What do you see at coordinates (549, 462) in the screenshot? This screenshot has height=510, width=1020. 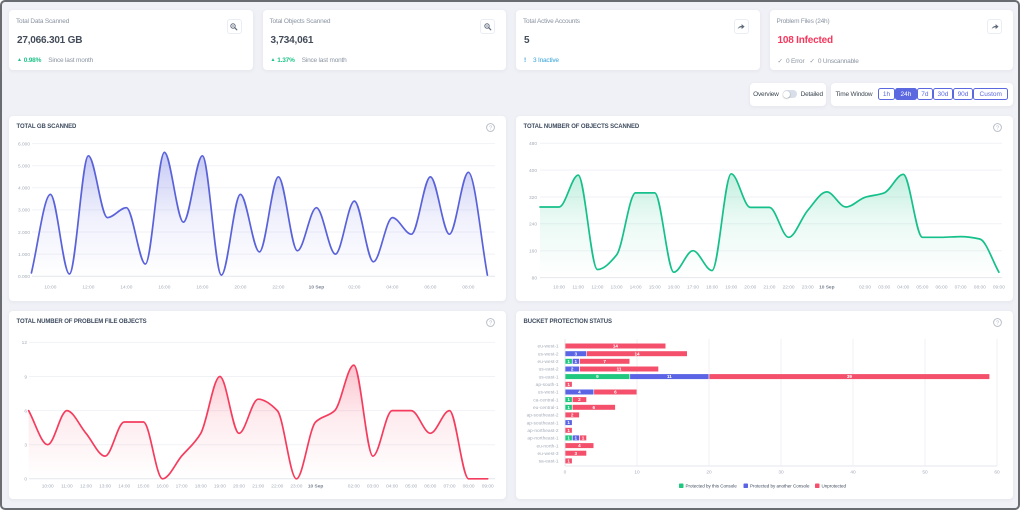 I see `svg-text: sa-east-1` at bounding box center [549, 462].